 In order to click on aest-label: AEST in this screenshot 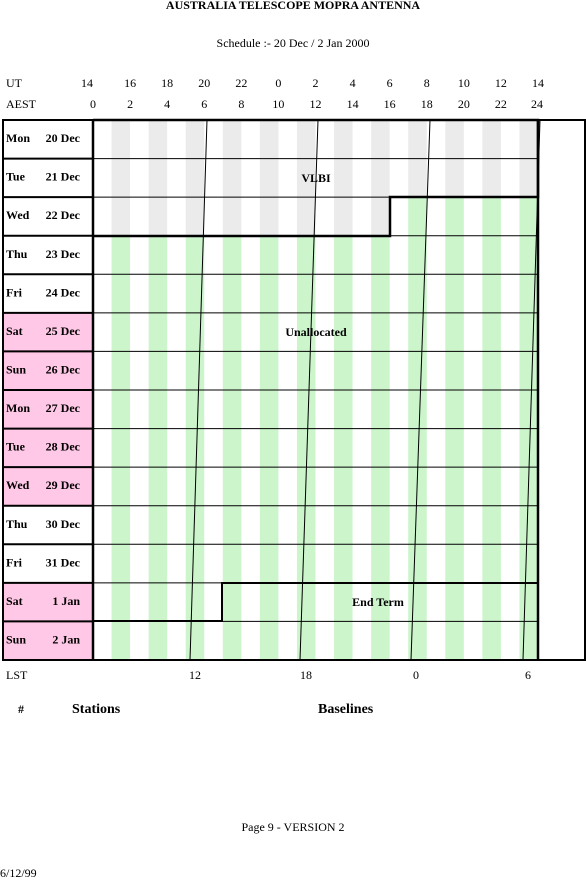, I will do `click(21, 104)`.